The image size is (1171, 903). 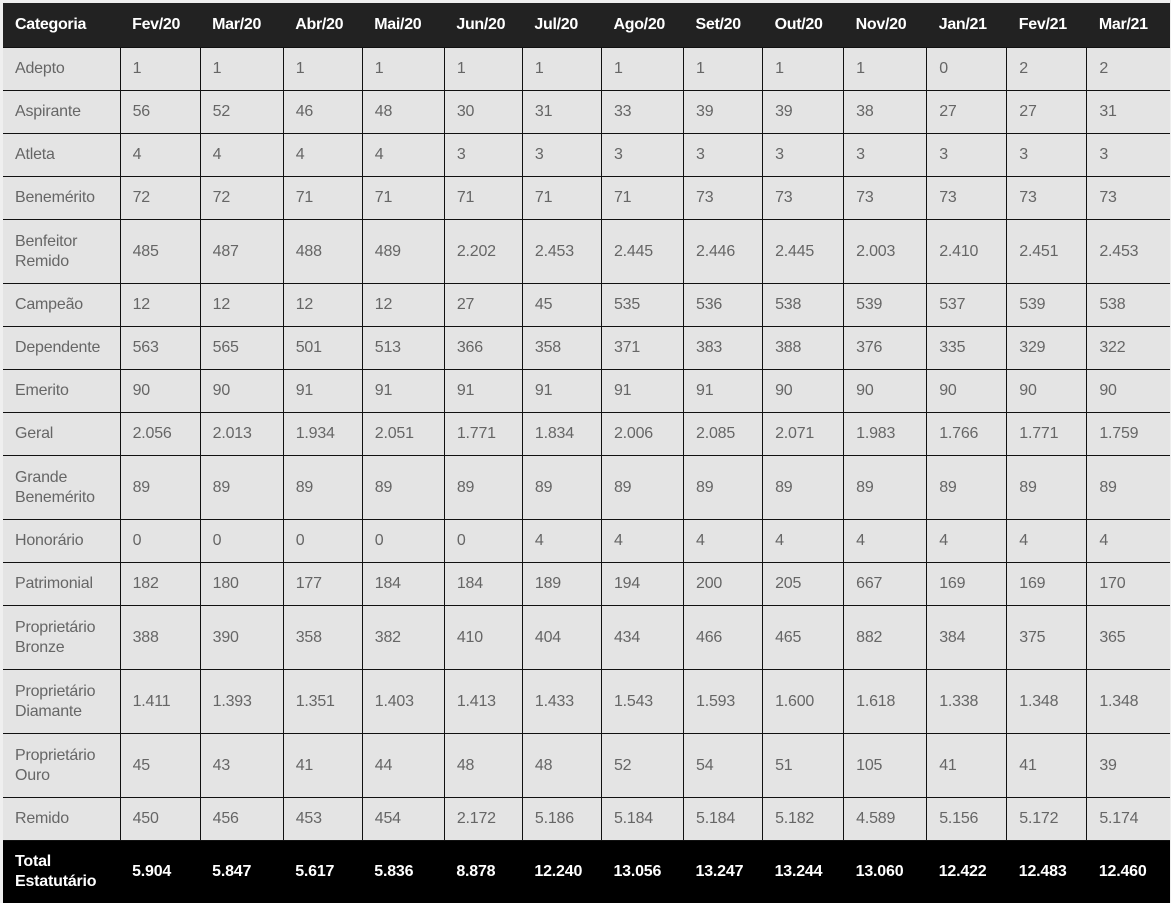 What do you see at coordinates (967, 701) in the screenshot?
I see `table-cell: 1.338` at bounding box center [967, 701].